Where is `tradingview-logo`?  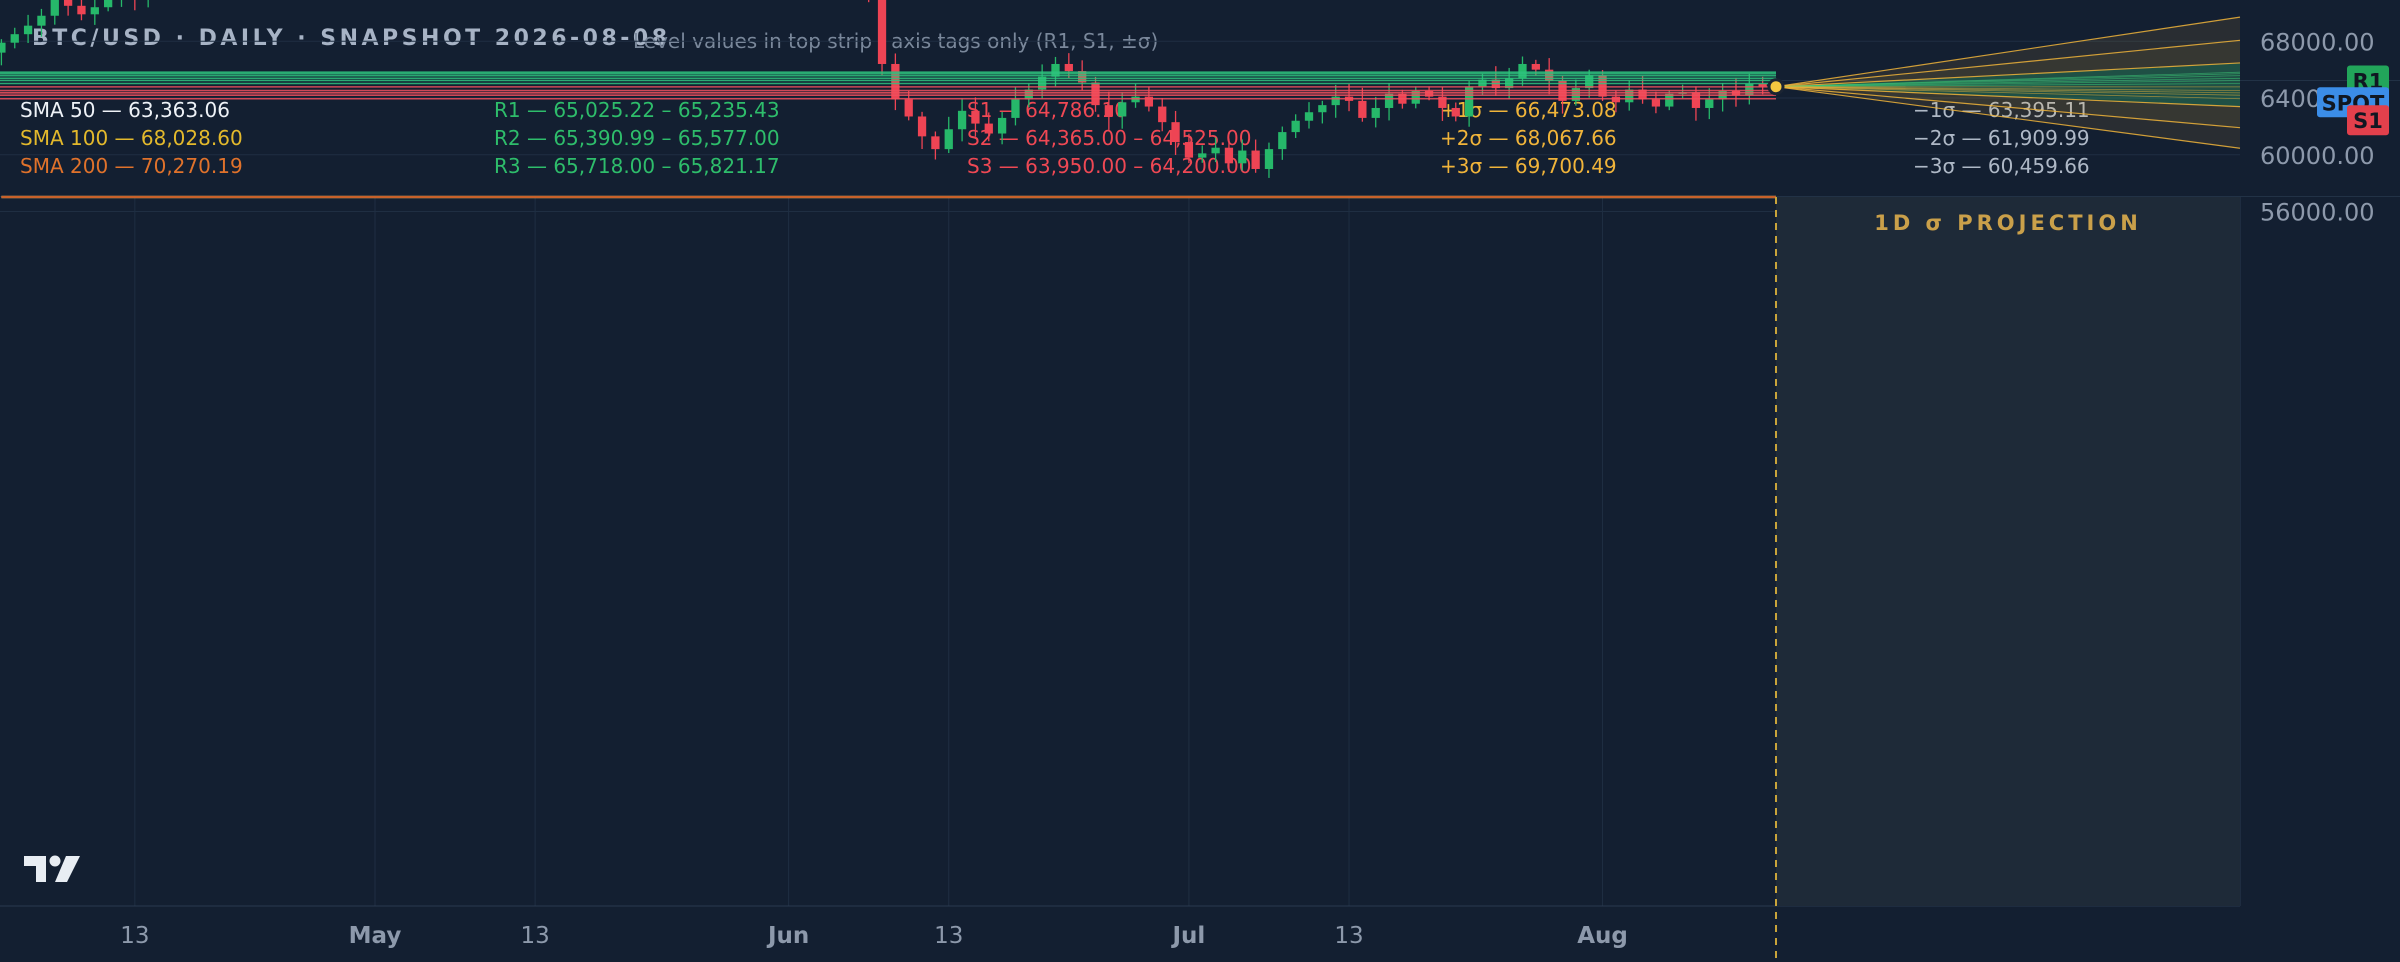 tradingview-logo is located at coordinates (52, 868).